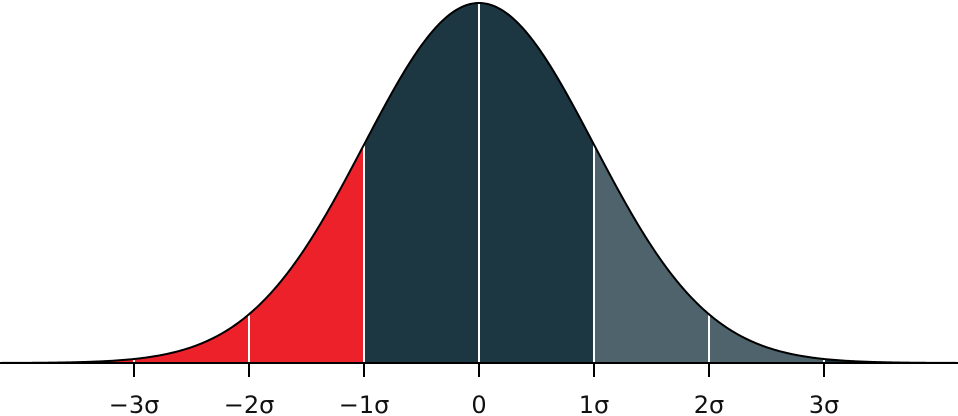  I want to click on tick-label: −1σ, so click(364, 403).